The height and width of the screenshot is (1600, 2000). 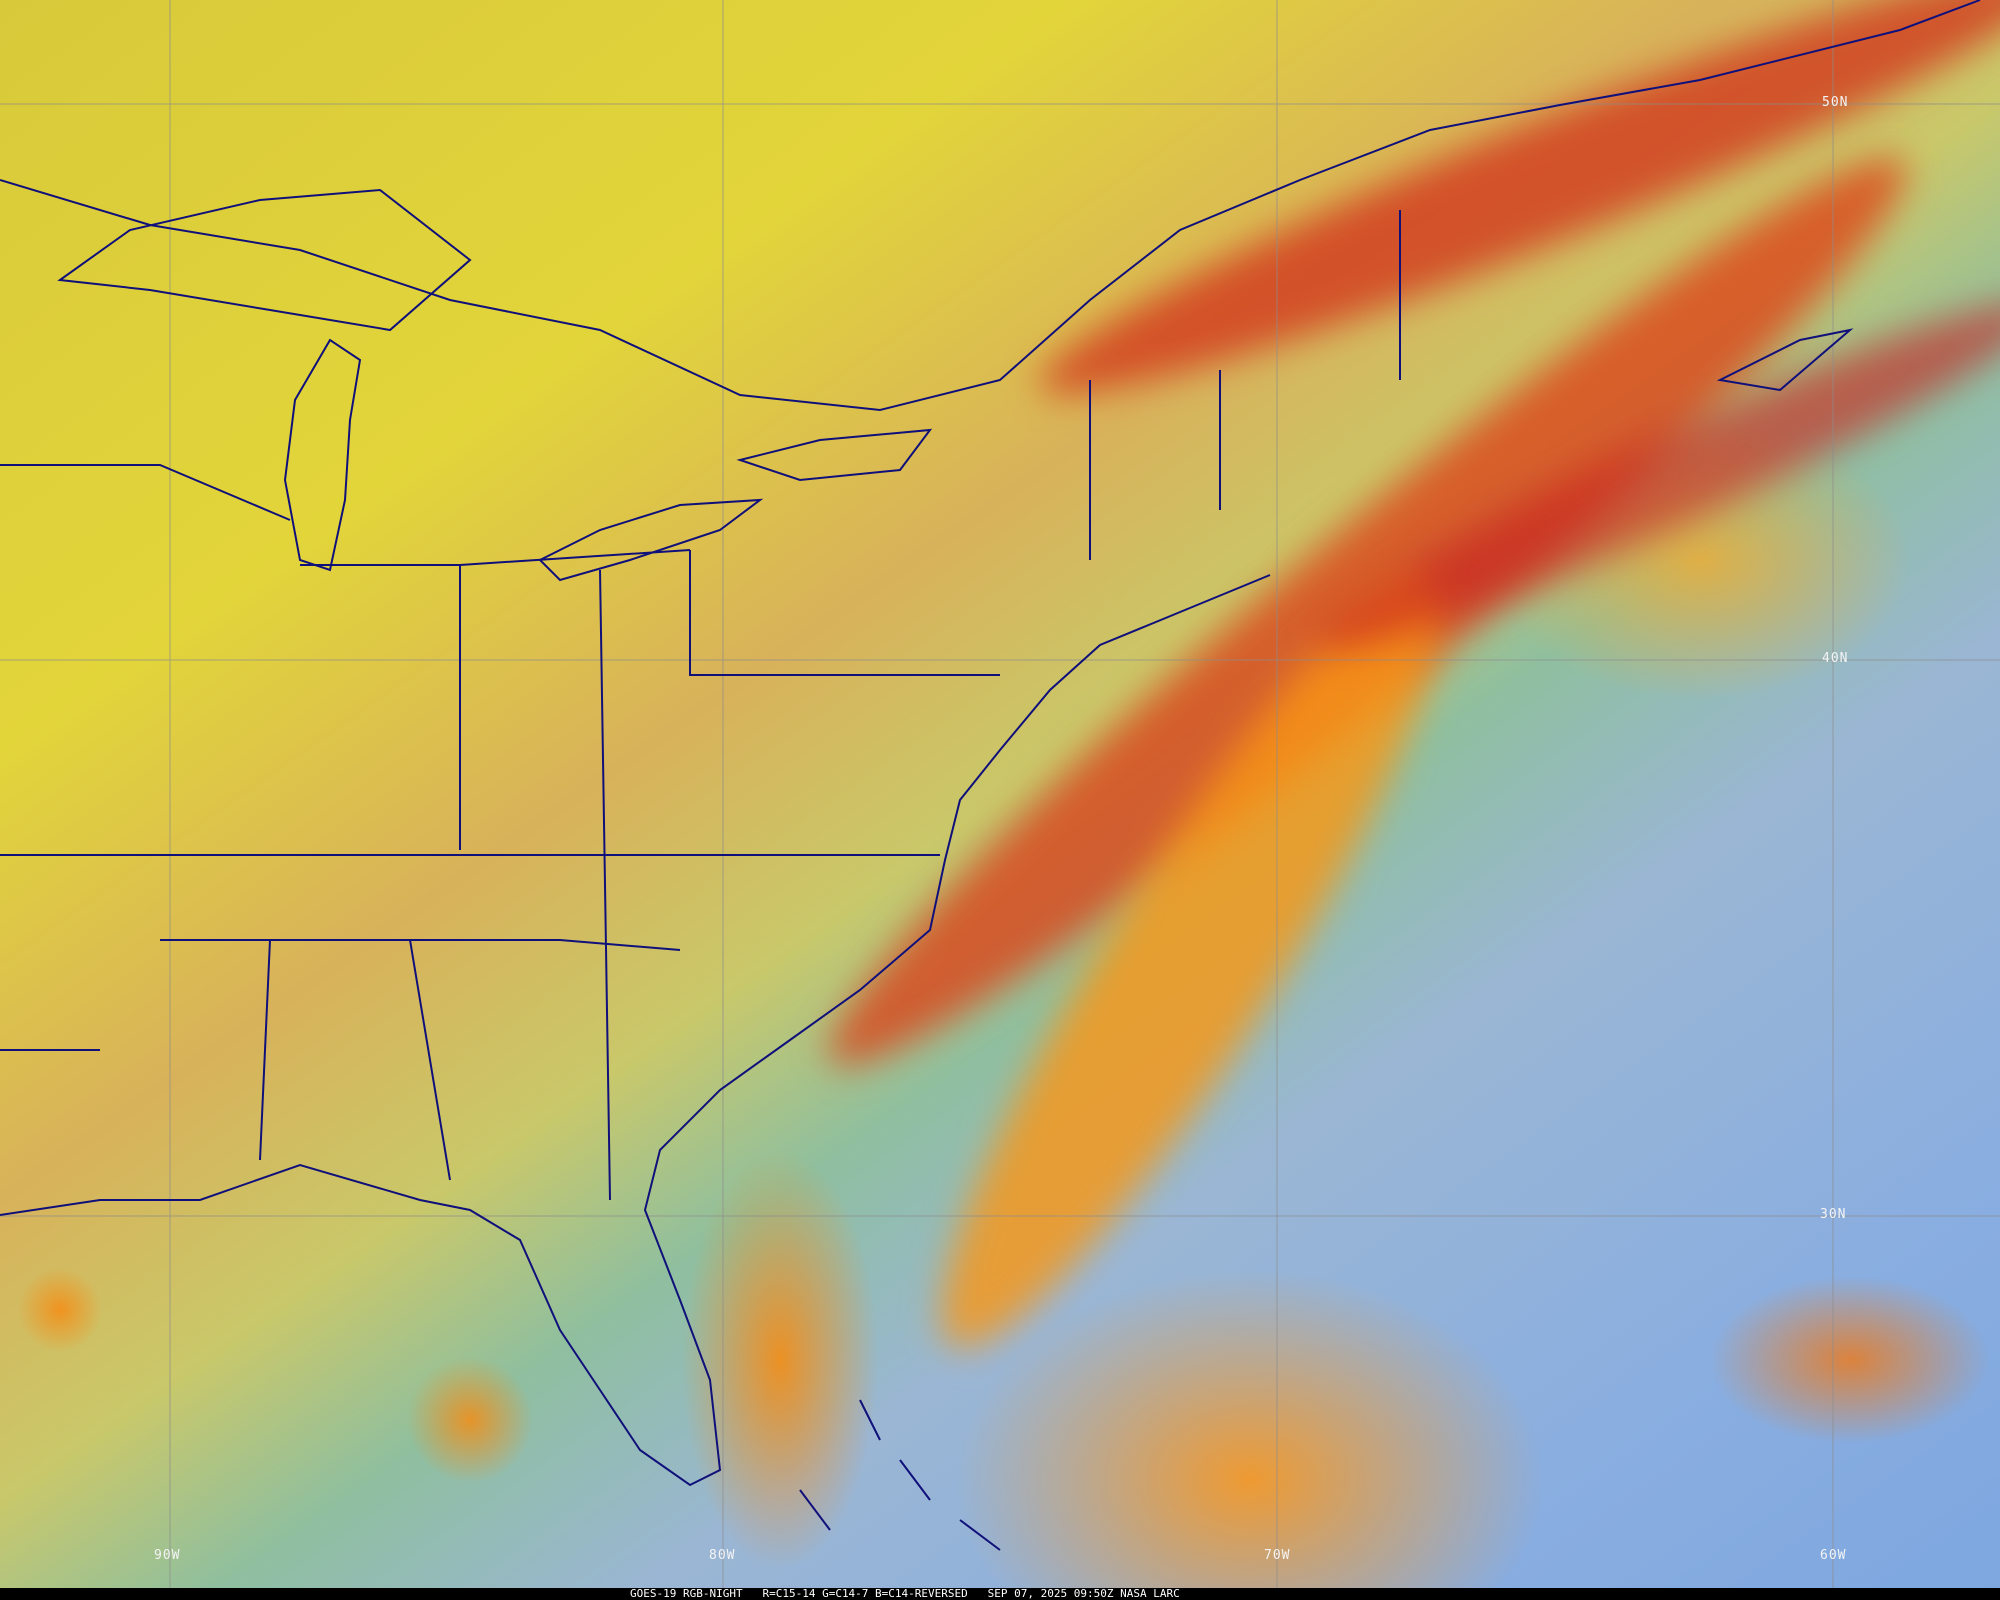 I want to click on lake-michigan, so click(x=322, y=455).